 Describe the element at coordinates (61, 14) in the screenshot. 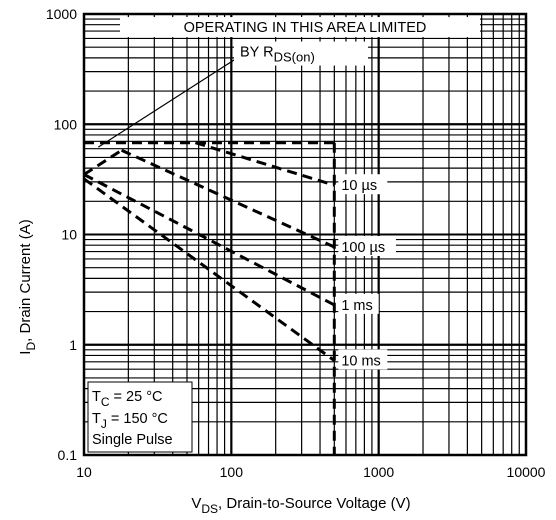

I see `y-tick-label: 1000` at that location.